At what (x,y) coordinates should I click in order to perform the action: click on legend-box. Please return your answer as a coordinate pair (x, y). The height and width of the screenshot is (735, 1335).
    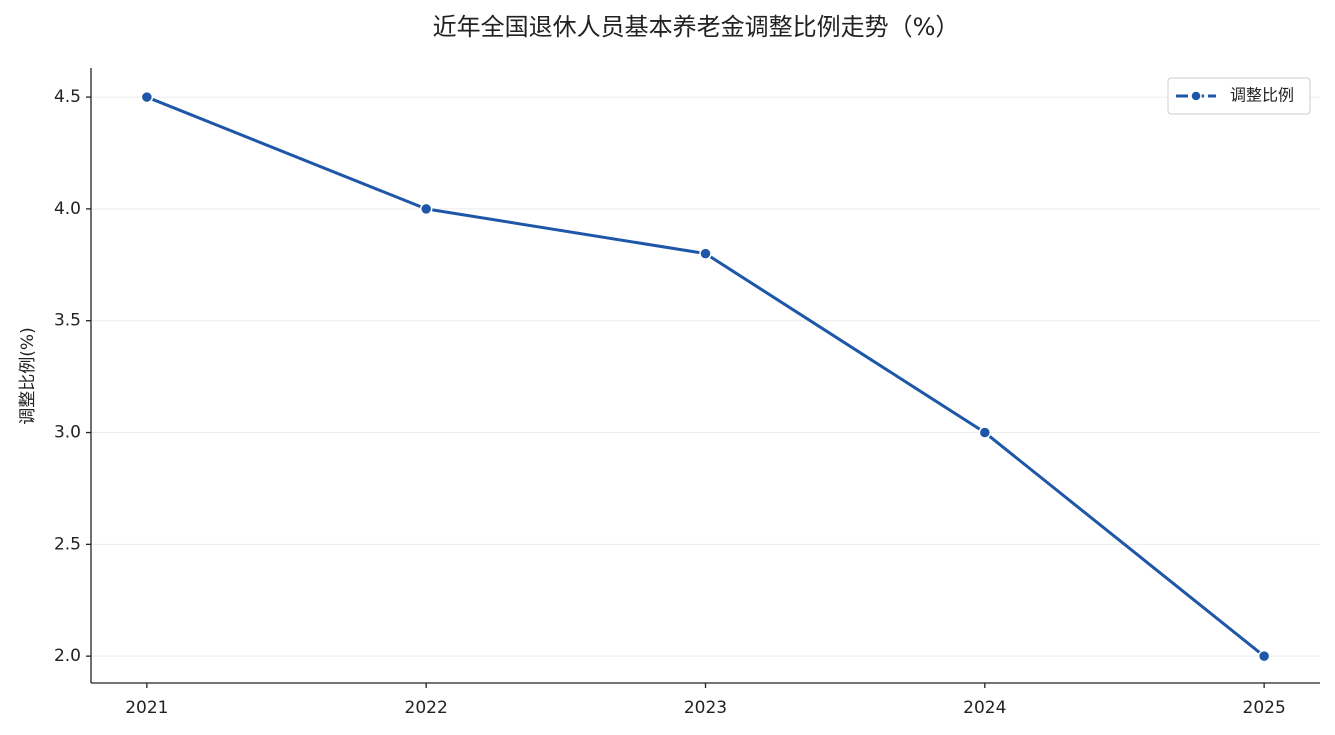
    Looking at the image, I should click on (1239, 96).